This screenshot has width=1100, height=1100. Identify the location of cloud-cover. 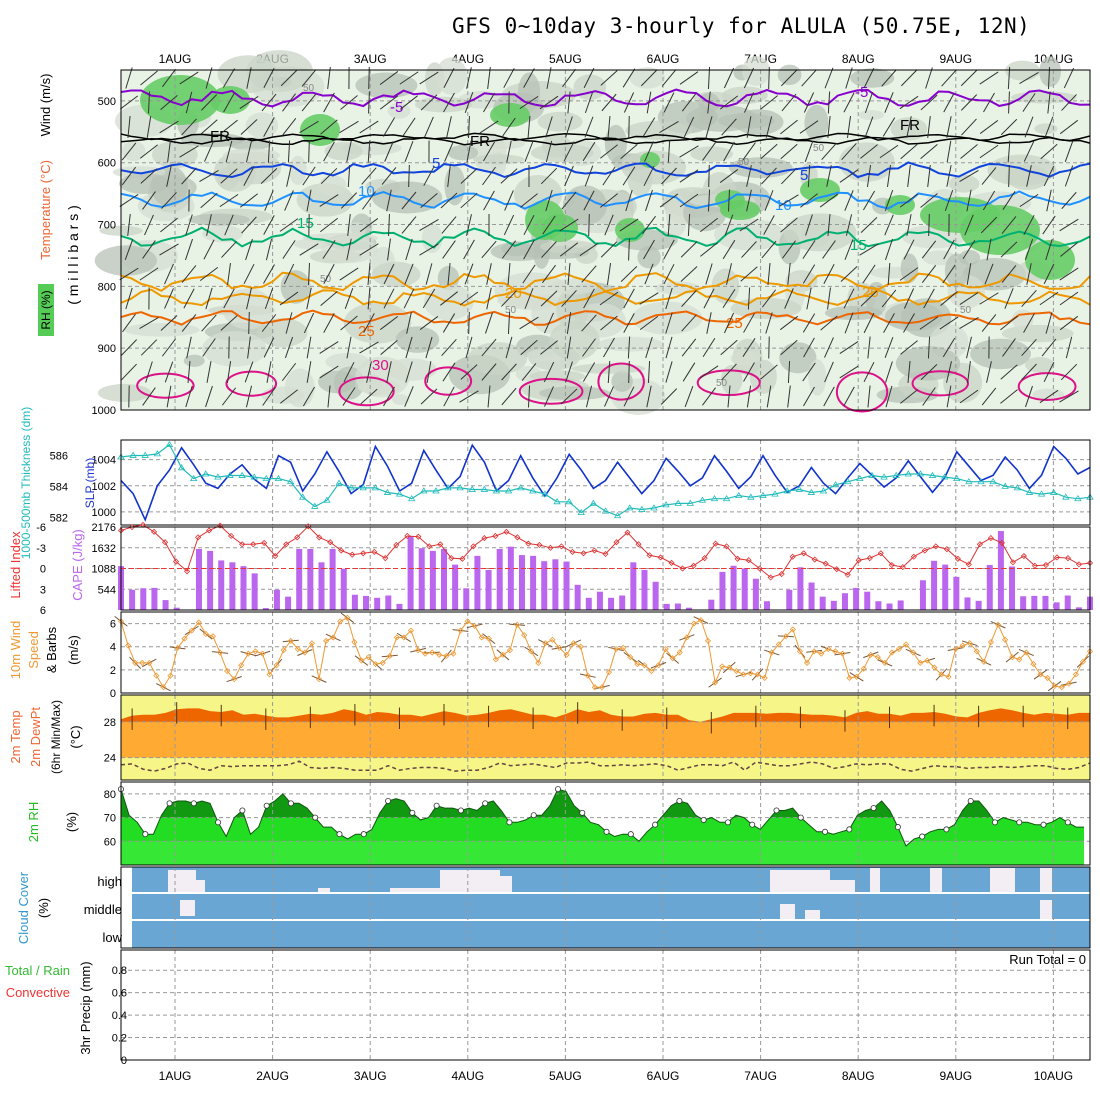
(611, 907).